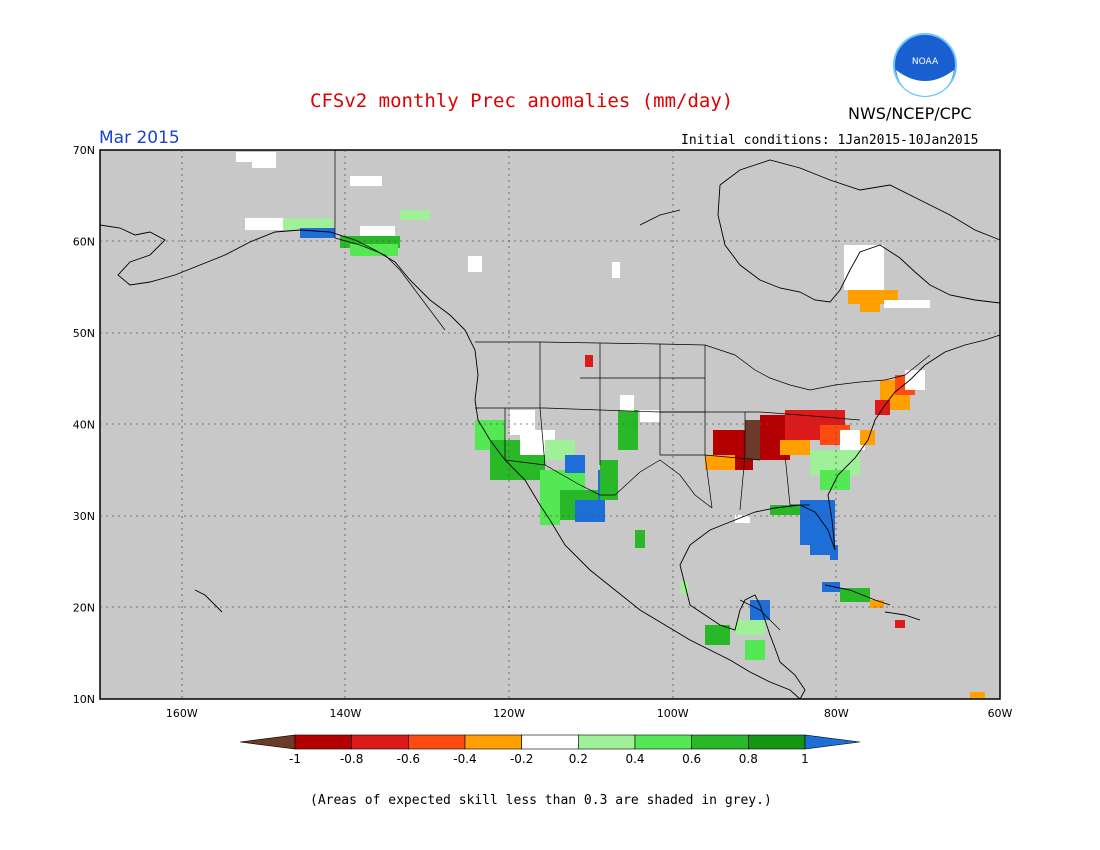 Image resolution: width=1100 pixels, height=850 pixels. I want to click on initial-conditions-label: Initial conditions: 1Jan2015-10Jan2015, so click(830, 140).